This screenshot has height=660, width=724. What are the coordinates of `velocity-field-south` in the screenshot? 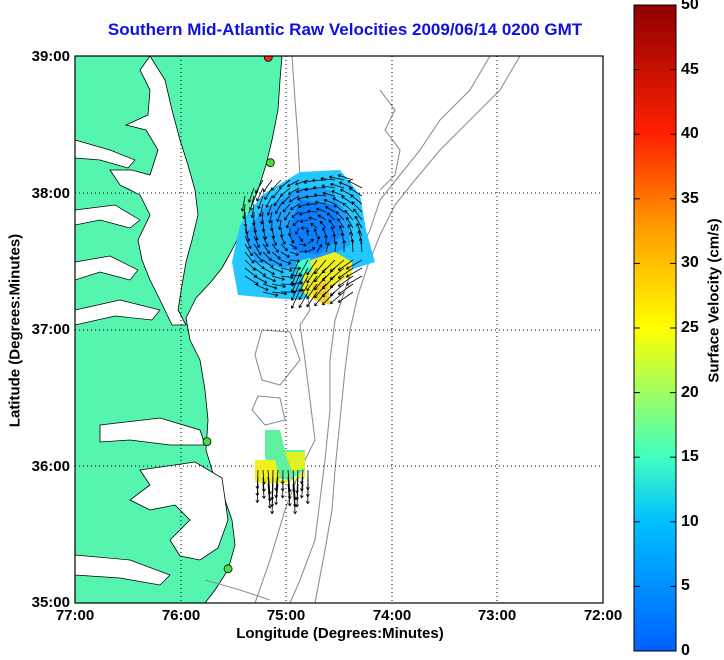 It's located at (280, 457).